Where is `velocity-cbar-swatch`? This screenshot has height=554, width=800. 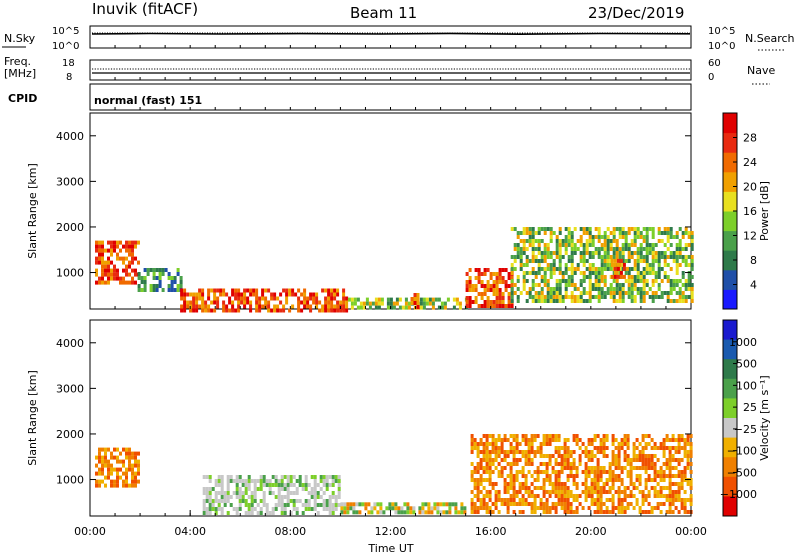 velocity-cbar-swatch is located at coordinates (730, 506).